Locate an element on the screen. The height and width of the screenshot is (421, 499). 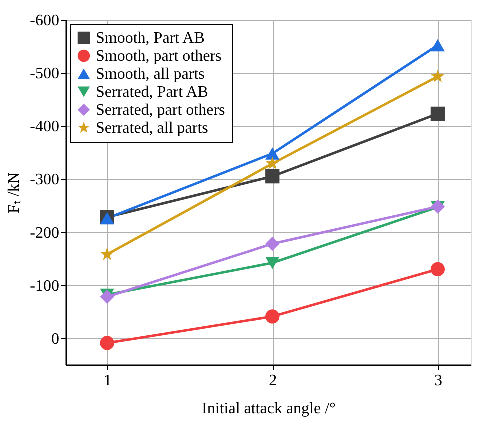
y-tick-label: -500 is located at coordinates (45, 74).